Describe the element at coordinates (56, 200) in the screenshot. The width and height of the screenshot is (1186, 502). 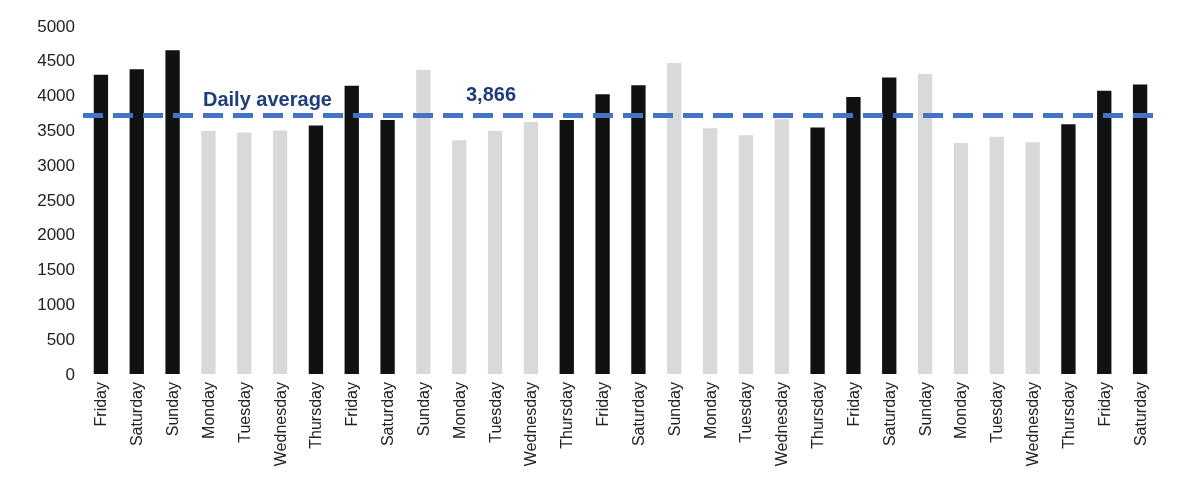
I see `y-tick-label: 2500` at that location.